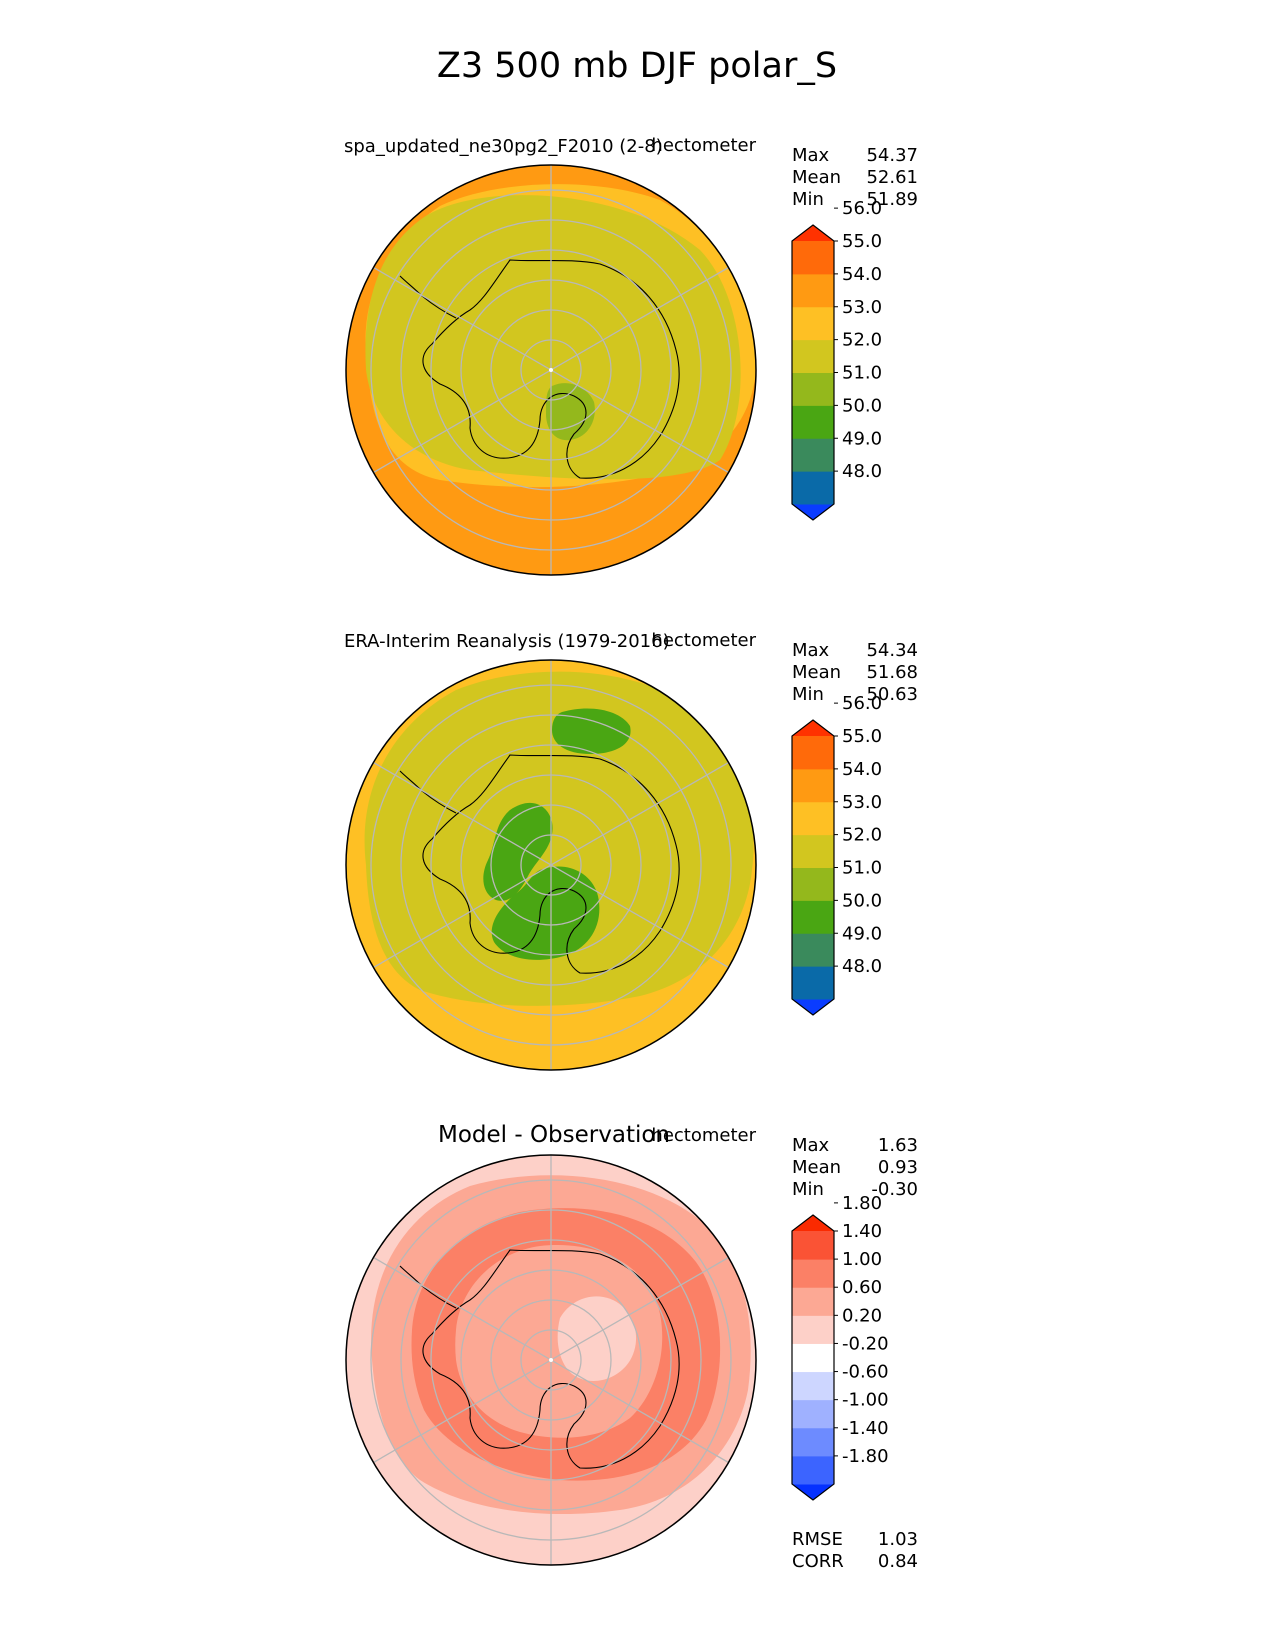  What do you see at coordinates (892, 650) in the screenshot?
I see `stat-value-max: 54.34` at bounding box center [892, 650].